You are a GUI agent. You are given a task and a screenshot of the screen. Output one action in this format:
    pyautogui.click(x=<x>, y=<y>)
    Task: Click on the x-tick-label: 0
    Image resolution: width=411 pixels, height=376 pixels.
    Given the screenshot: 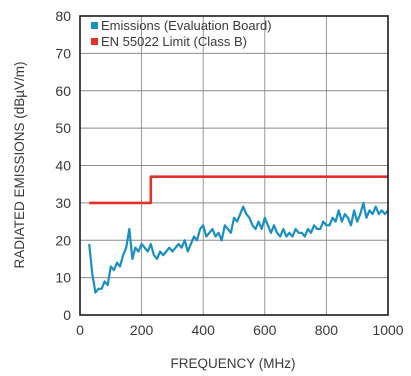 What is the action you would take?
    pyautogui.click(x=80, y=330)
    